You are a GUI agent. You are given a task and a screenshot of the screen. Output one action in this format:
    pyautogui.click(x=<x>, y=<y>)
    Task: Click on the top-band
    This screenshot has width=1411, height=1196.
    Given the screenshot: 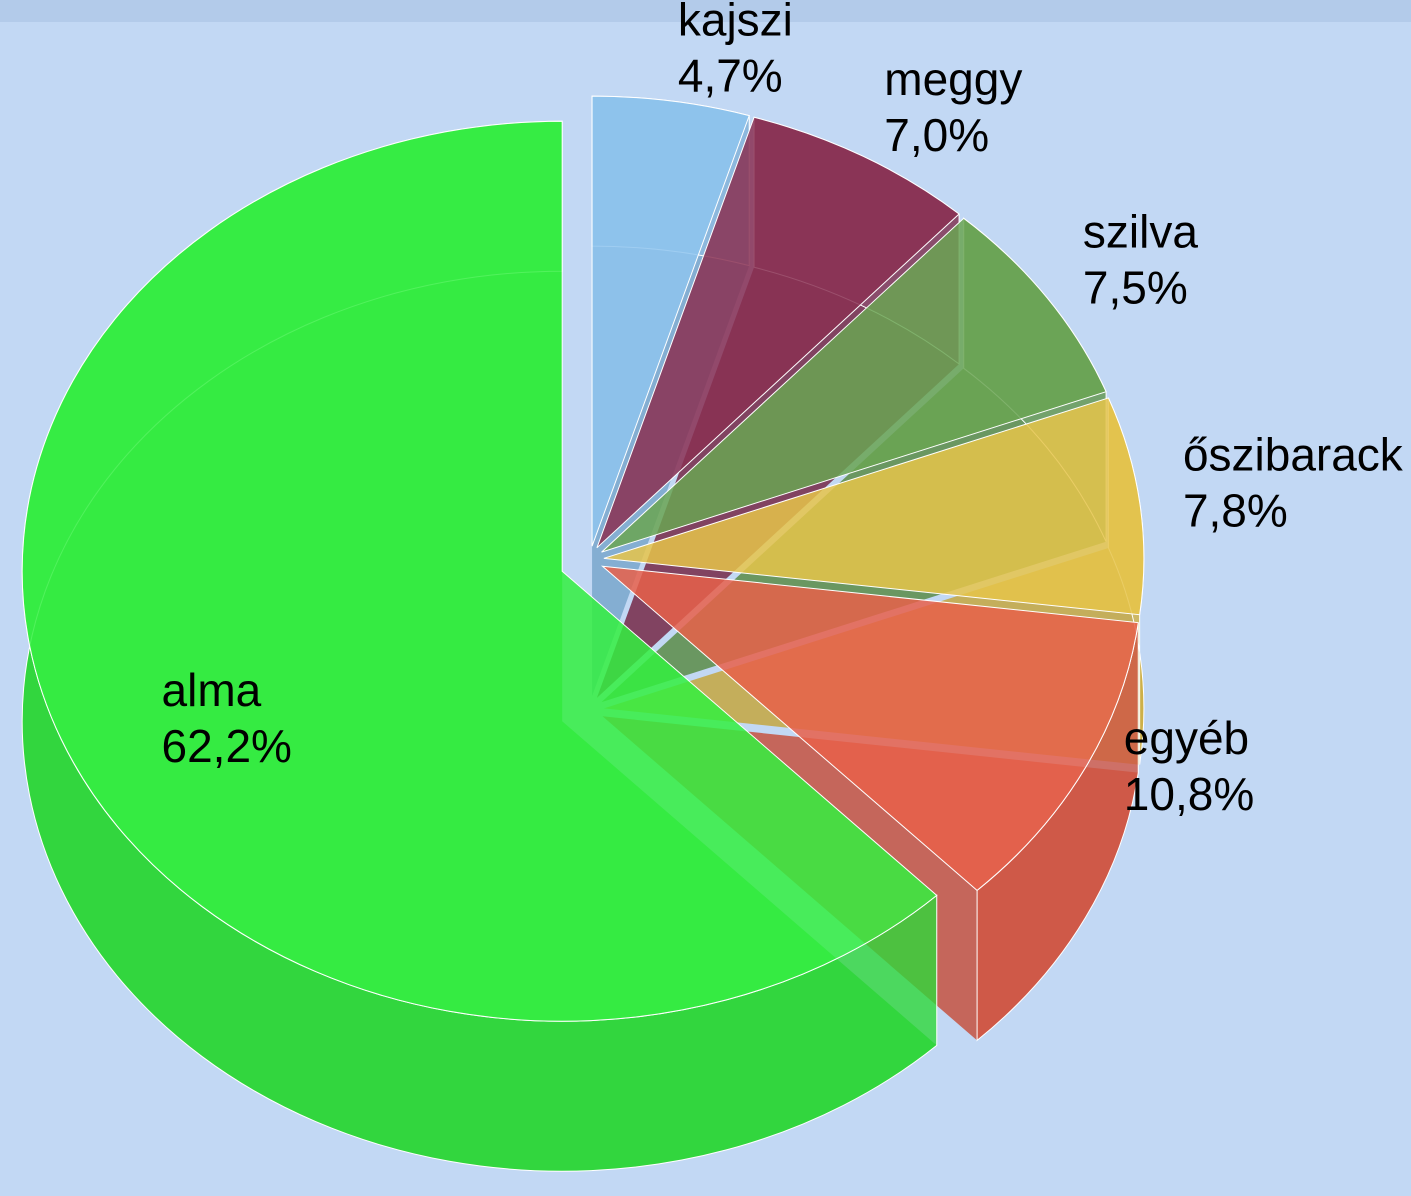 What is the action you would take?
    pyautogui.click(x=705, y=11)
    